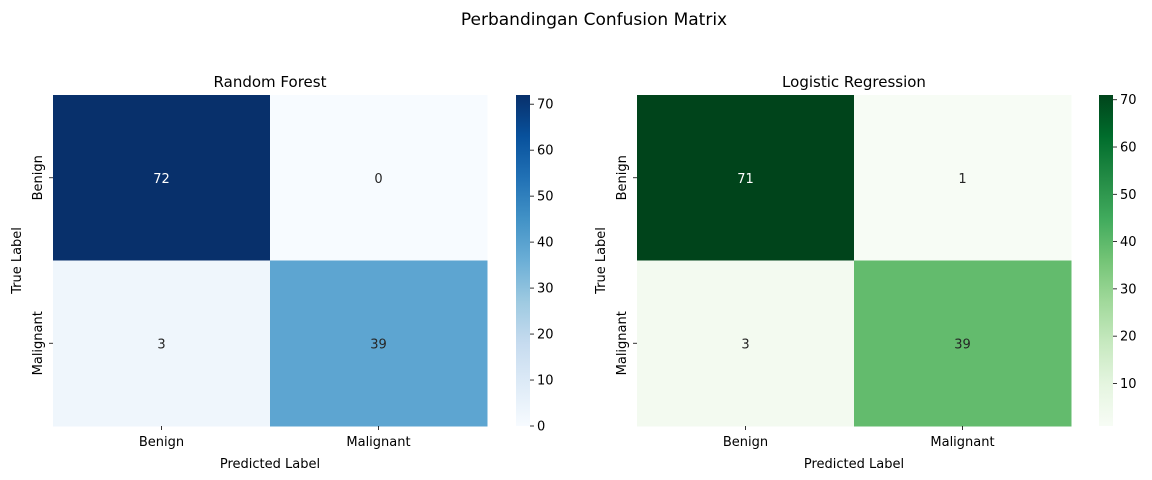 The image size is (1152, 480). I want to click on colorbar-tick-label: 0, so click(541, 427).